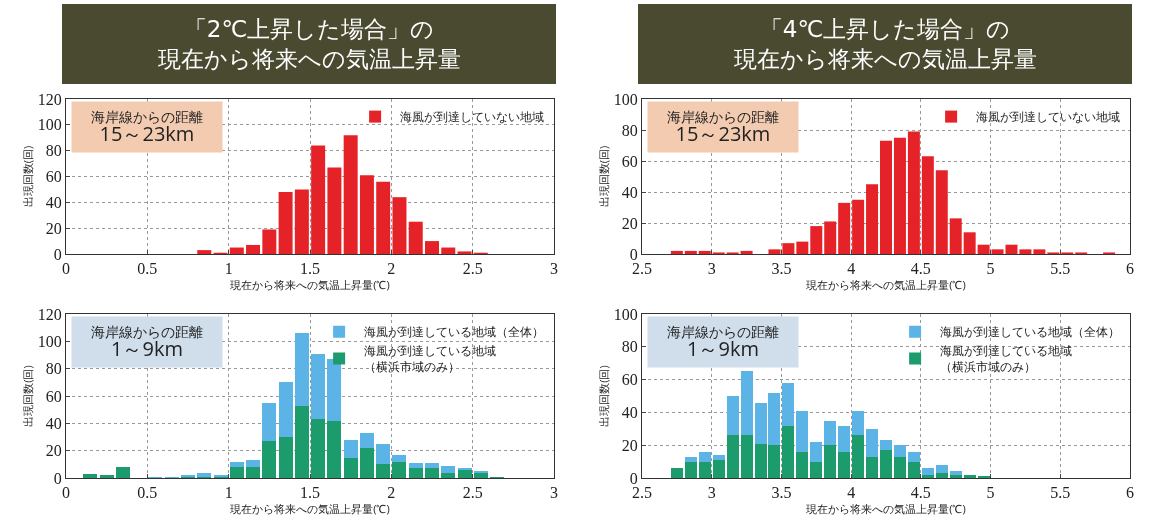 The height and width of the screenshot is (524, 1152). What do you see at coordinates (309, 29) in the screenshot?
I see `chart-title: 「2℃上昇した場合」の` at bounding box center [309, 29].